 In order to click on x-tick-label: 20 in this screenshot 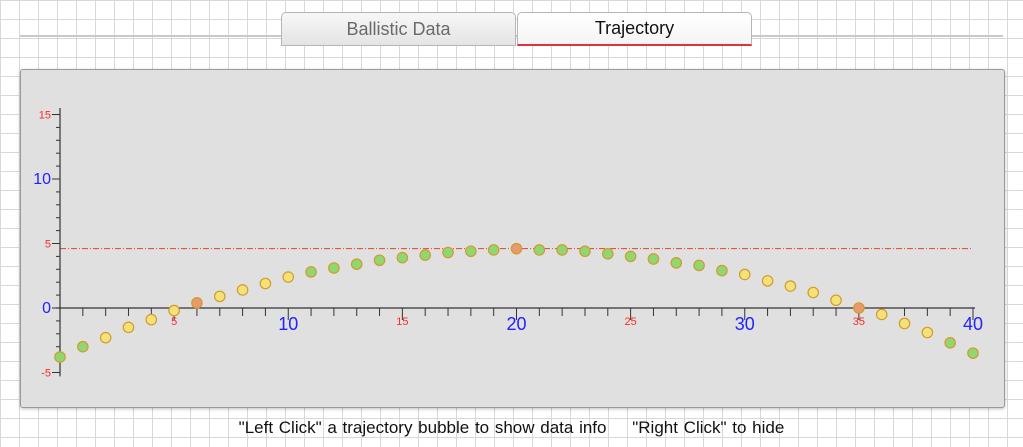, I will do `click(516, 324)`.